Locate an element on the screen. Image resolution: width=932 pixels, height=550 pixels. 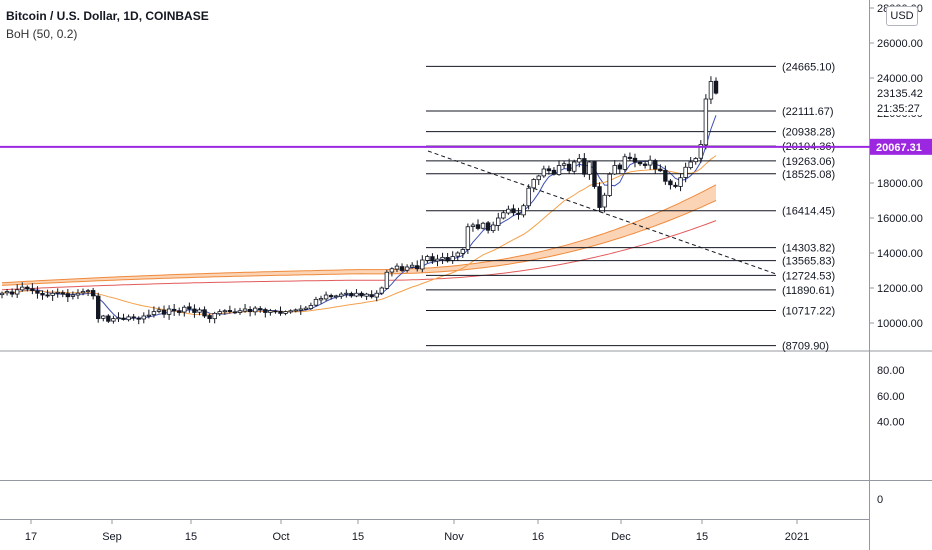
fib-level-label: (16414.45) is located at coordinates (808, 212).